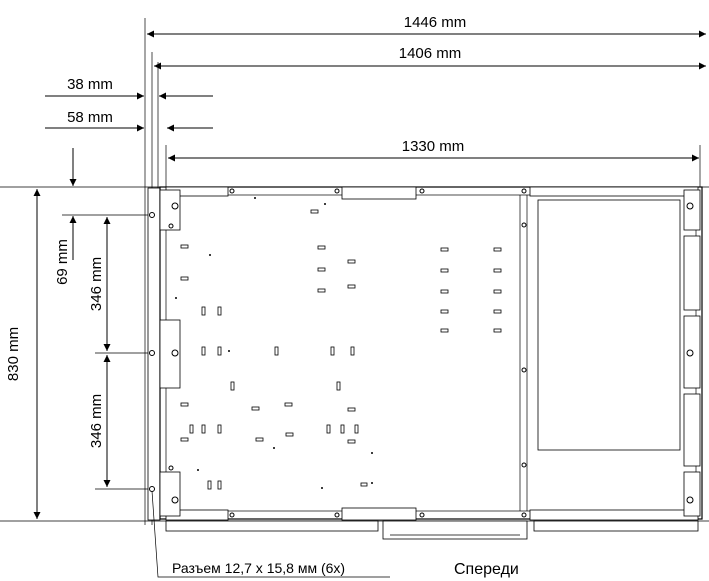  I want to click on connector-callout-label: Разъем 12,7 x 15,8 мм (6x), so click(258, 568).